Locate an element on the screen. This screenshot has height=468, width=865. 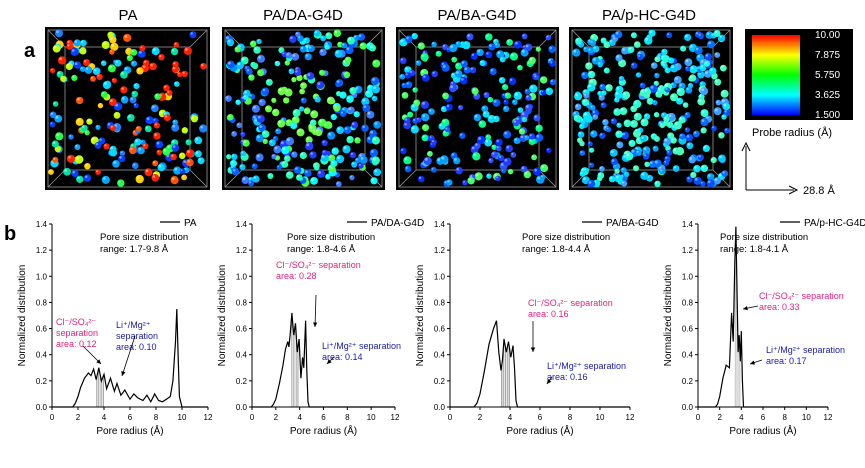
y-tick-label: 0.2 is located at coordinates (440, 381).